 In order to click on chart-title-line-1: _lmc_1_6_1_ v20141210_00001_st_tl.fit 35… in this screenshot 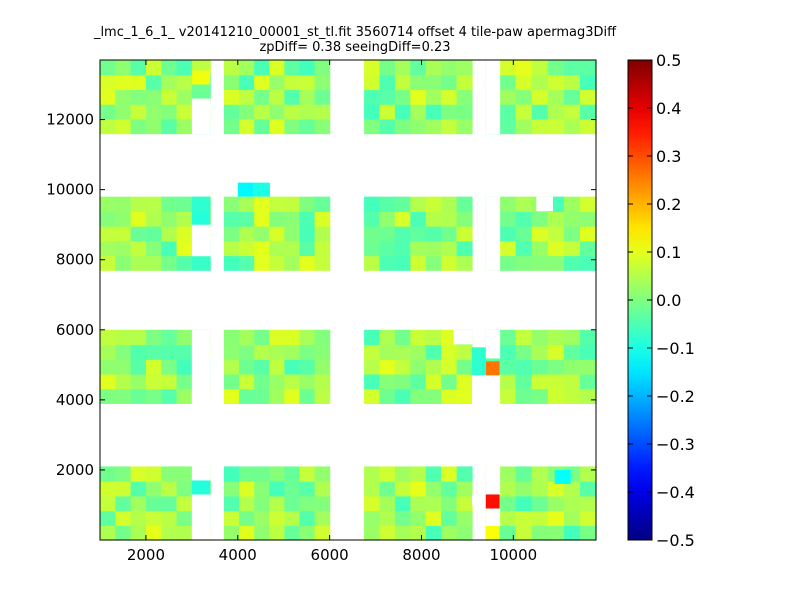, I will do `click(355, 32)`.